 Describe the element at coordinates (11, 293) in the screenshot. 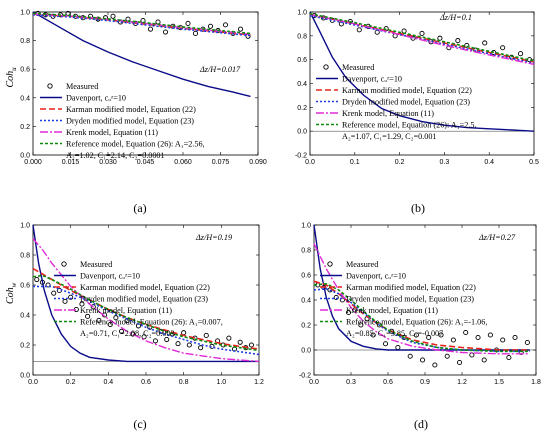

I see `y-axis-label: Cohw` at that location.